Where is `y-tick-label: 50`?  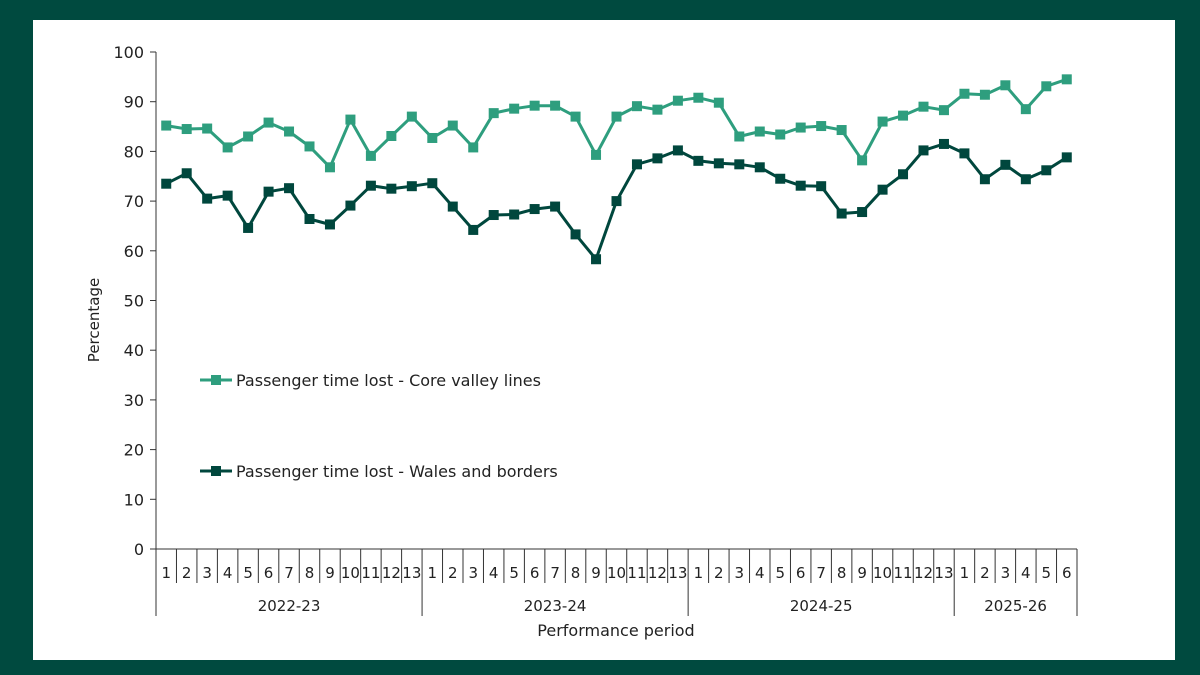
y-tick-label: 50 is located at coordinates (134, 301).